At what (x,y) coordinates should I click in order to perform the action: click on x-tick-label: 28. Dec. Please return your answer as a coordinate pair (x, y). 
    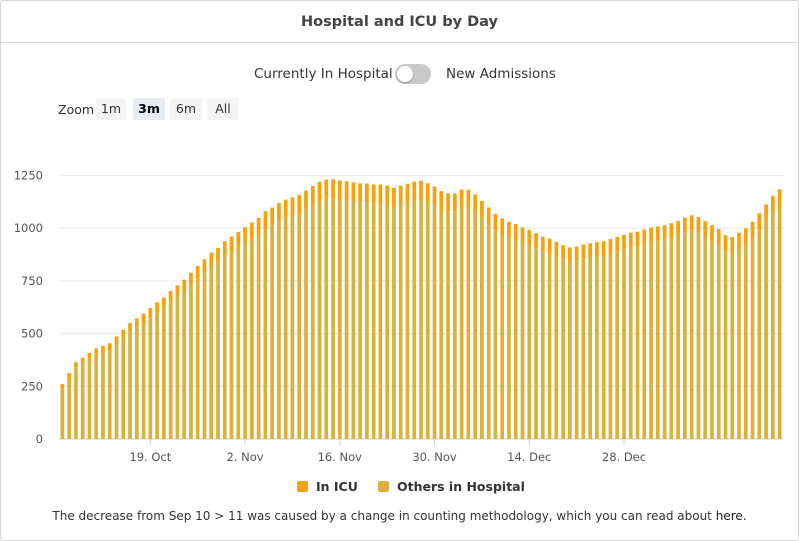
    Looking at the image, I should click on (624, 457).